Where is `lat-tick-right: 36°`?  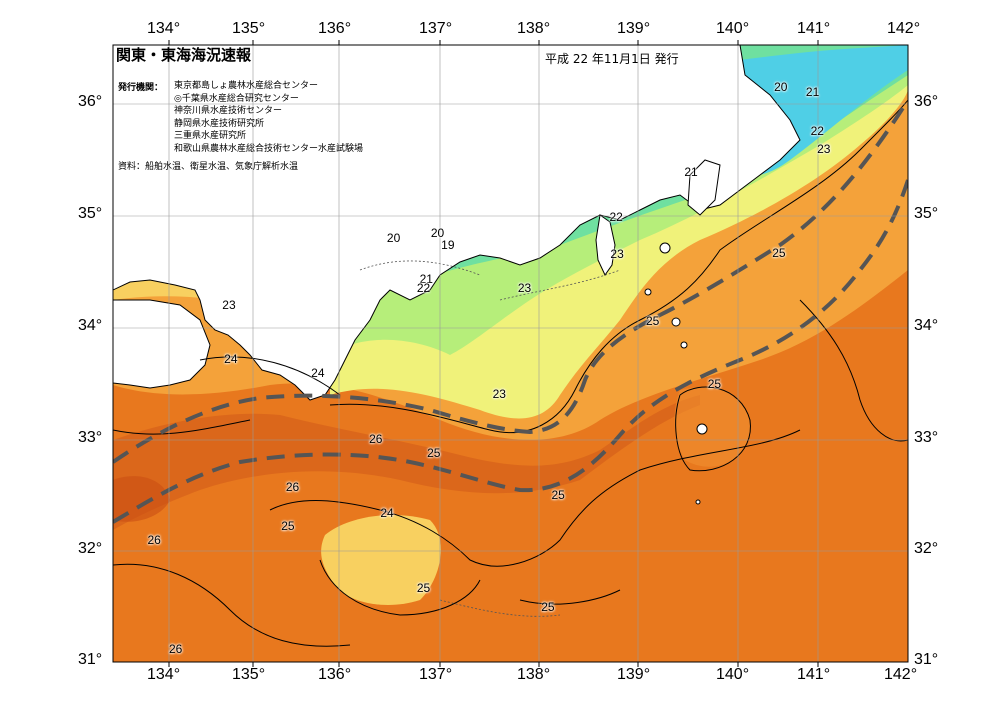
lat-tick-right: 36° is located at coordinates (926, 101).